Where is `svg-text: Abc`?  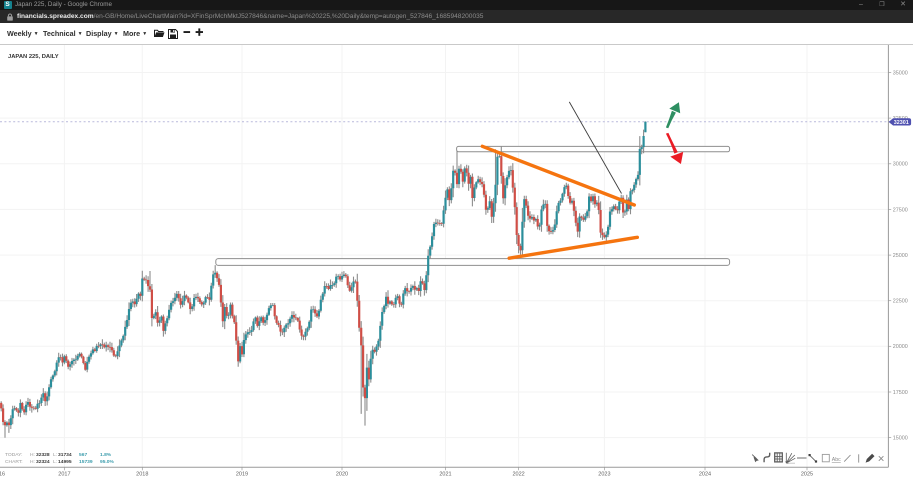 svg-text: Abc is located at coordinates (836, 460).